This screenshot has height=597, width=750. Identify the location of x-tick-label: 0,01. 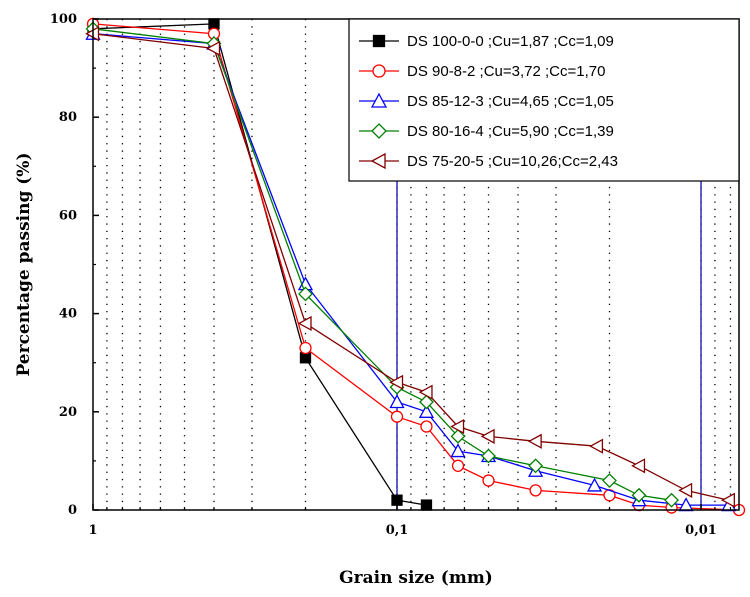
(701, 530).